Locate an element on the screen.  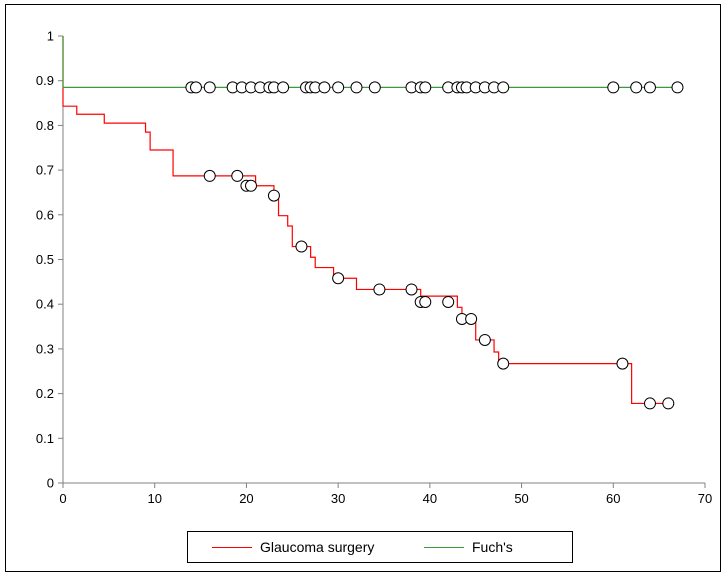
y-tick-label: 0.5 is located at coordinates (45, 259).